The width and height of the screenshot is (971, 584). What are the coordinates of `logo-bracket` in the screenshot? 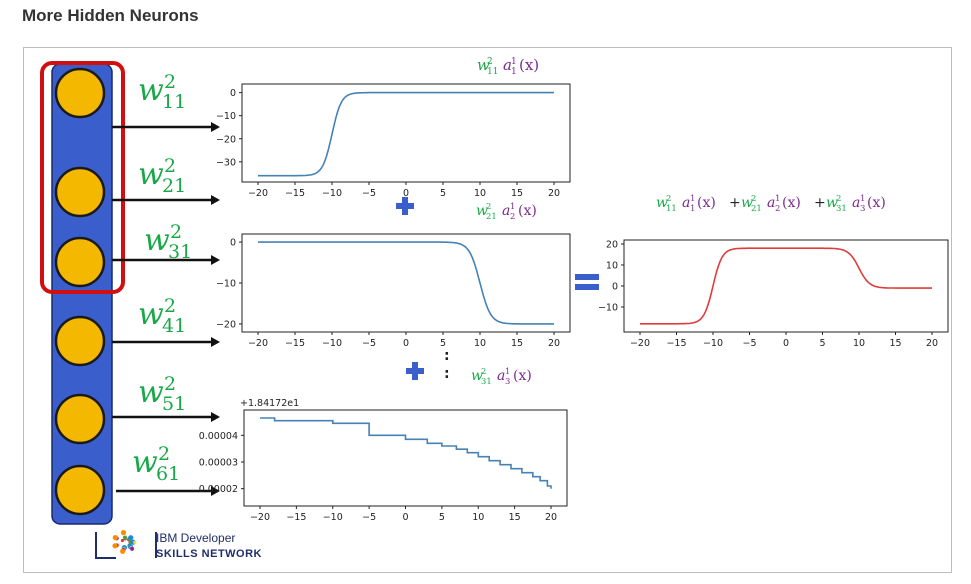 It's located at (126, 545).